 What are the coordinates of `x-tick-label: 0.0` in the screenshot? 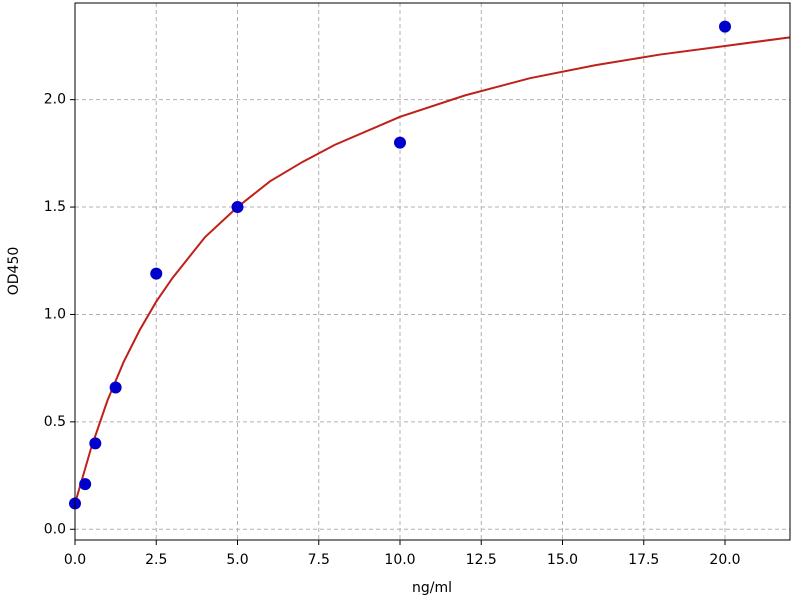 It's located at (75, 560).